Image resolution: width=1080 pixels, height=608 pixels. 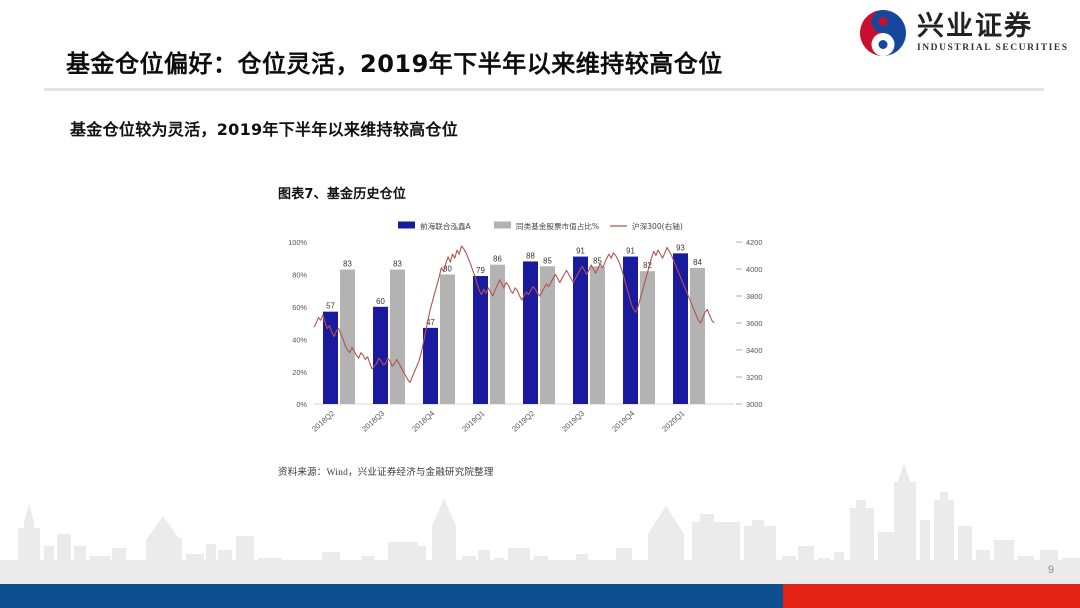 I want to click on chart-line-csi300, so click(x=514, y=314).